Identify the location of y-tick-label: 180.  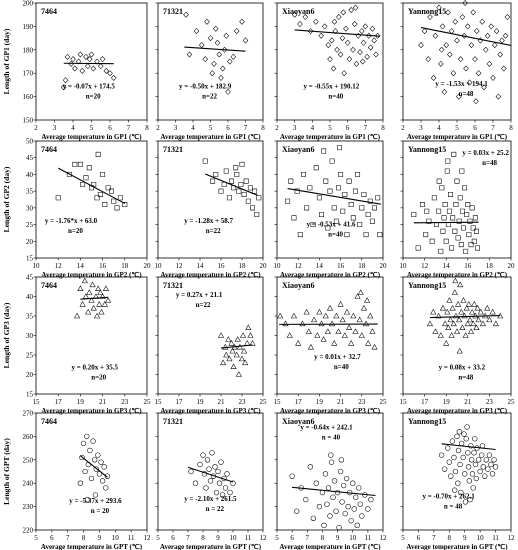
(28, 50).